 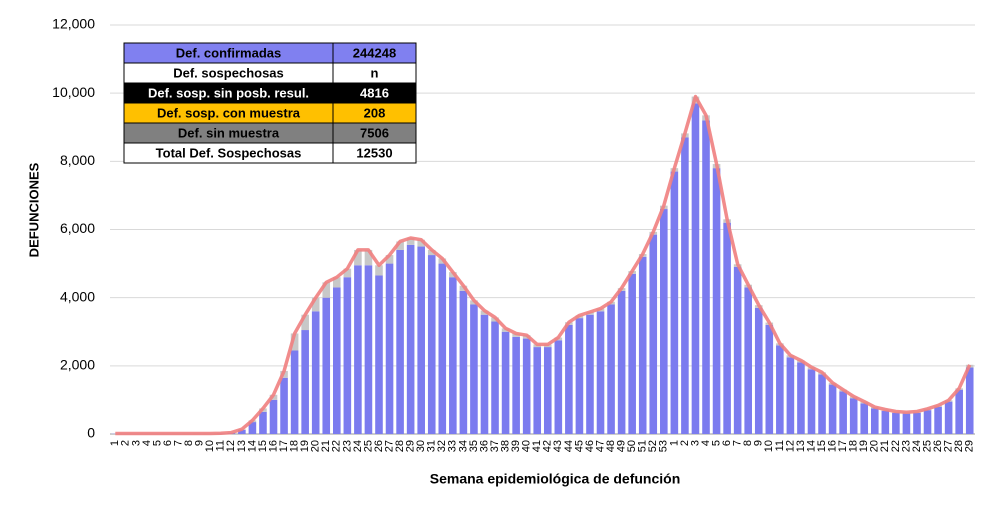 What do you see at coordinates (442, 446) in the screenshot?
I see `x-tick-label: 32` at bounding box center [442, 446].